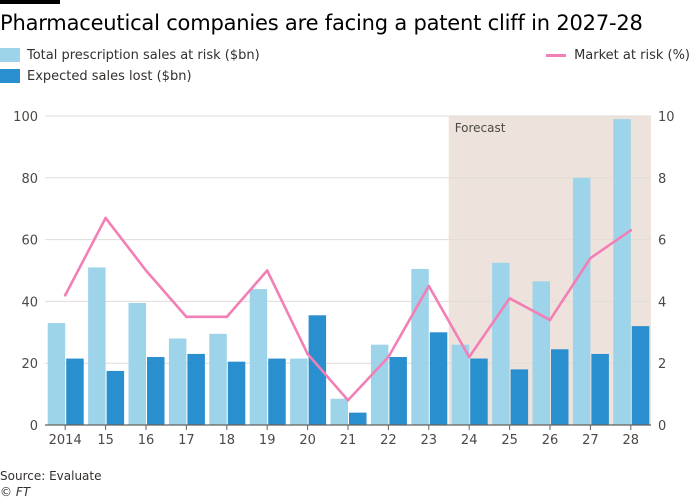 Image resolution: width=700 pixels, height=500 pixels. I want to click on legend-swatch-lost, so click(10, 76).